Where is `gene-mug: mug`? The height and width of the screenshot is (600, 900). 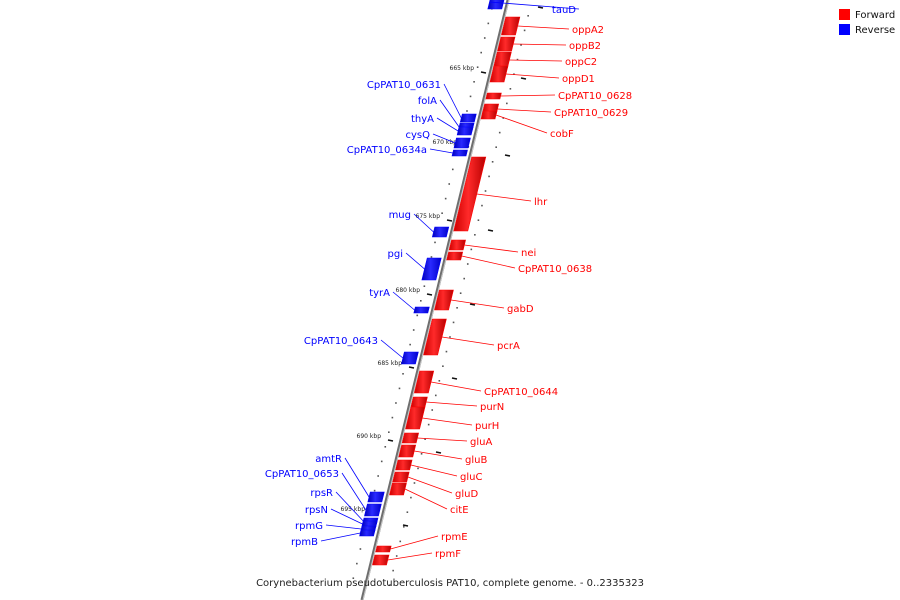 gene-mug: mug is located at coordinates (419, 224).